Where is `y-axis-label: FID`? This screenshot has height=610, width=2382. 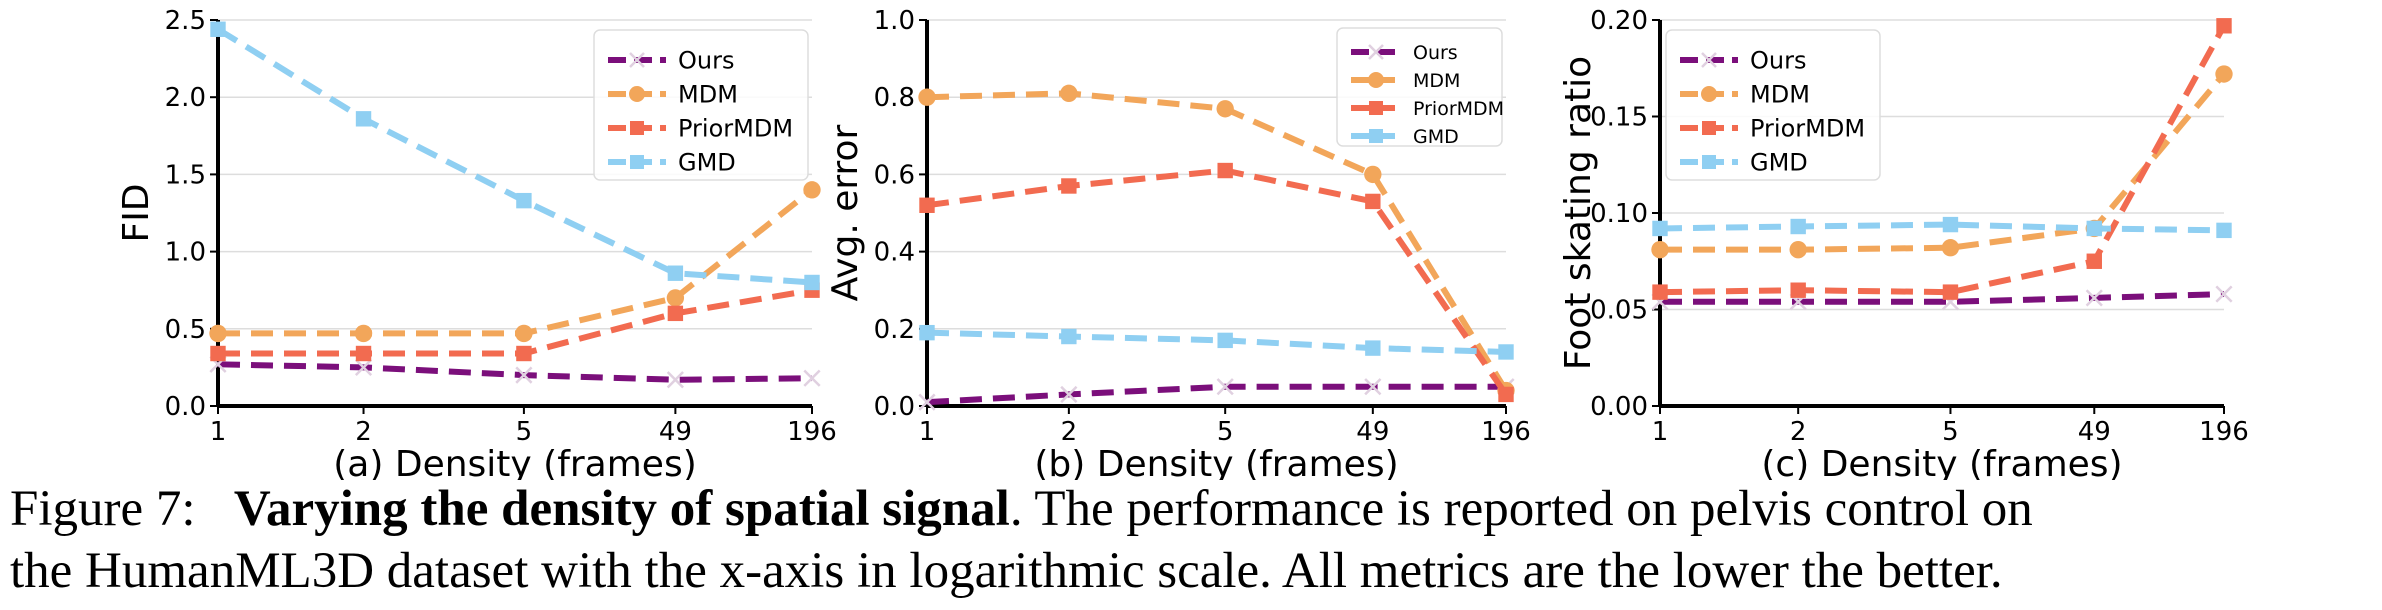
y-axis-label: FID is located at coordinates (136, 212).